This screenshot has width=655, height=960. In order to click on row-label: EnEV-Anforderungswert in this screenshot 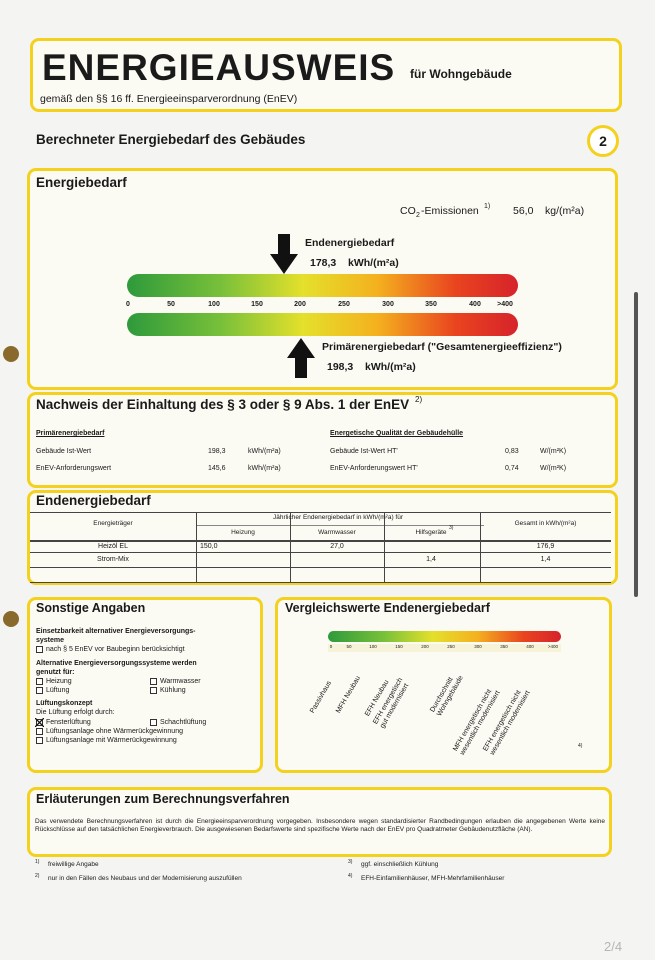, I will do `click(74, 468)`.